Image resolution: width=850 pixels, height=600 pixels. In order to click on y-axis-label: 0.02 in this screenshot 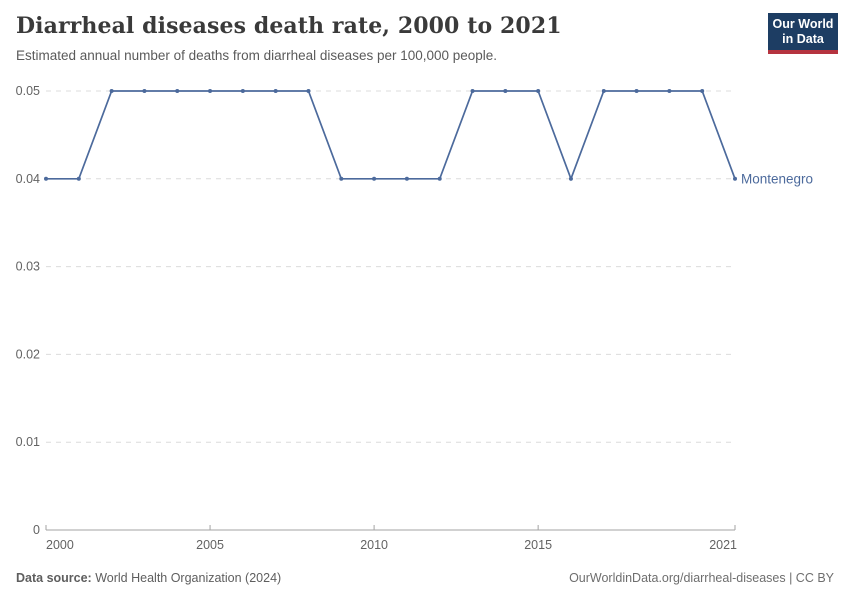, I will do `click(28, 354)`.